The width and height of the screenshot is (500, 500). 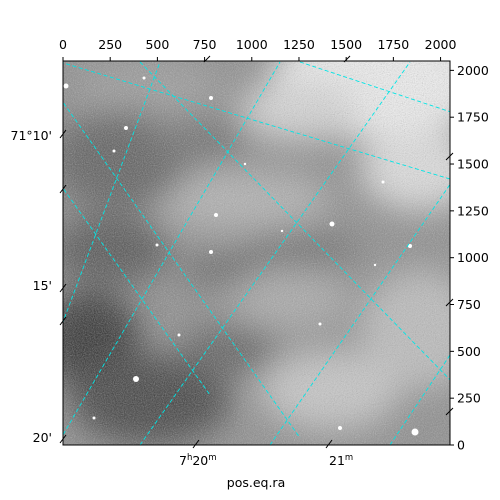 I want to click on ra-tick-label-20m: 7h20m, so click(x=198, y=460).